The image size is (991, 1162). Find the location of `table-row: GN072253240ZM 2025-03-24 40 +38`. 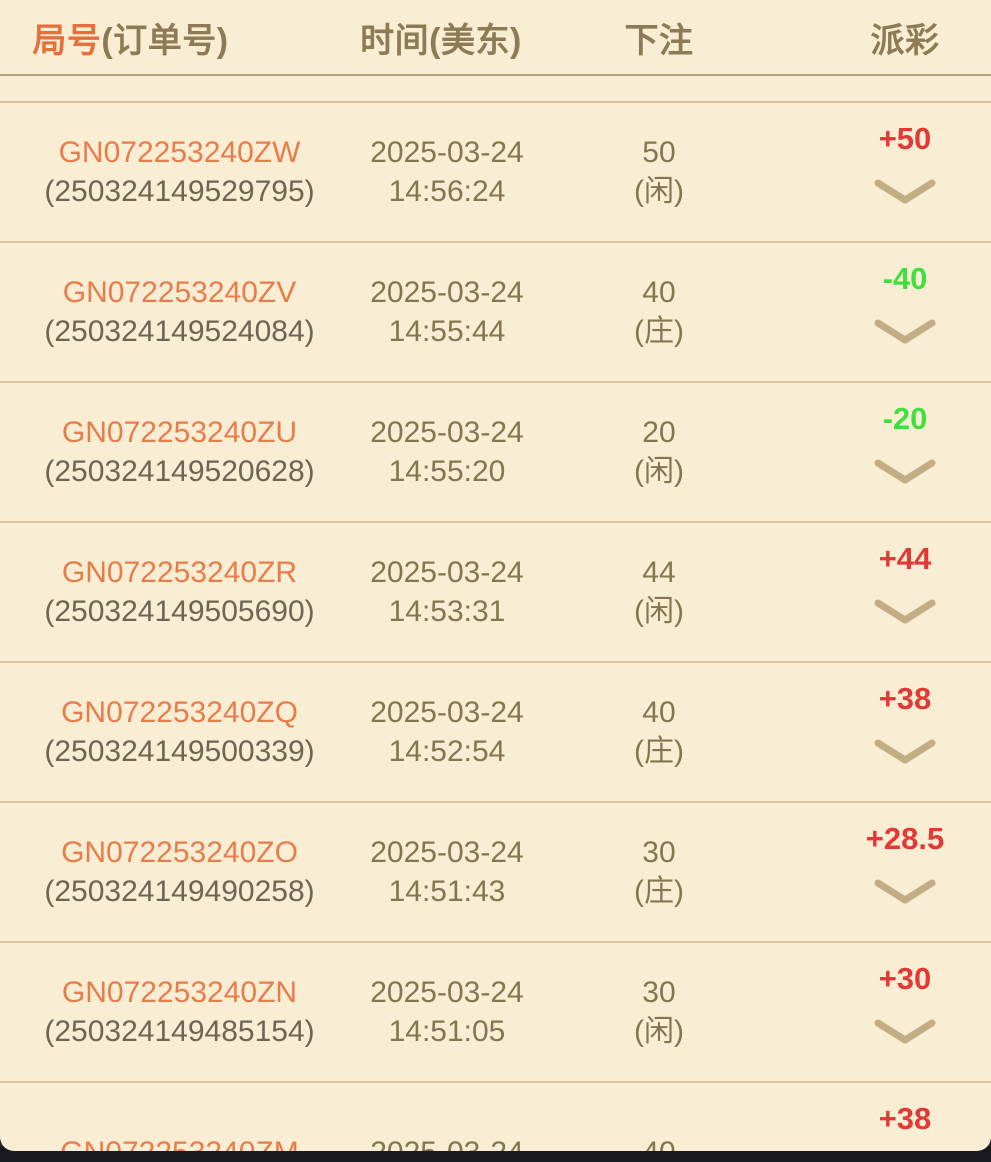

table-row: GN072253240ZM 2025-03-24 40 +38 is located at coordinates (495, 1117).